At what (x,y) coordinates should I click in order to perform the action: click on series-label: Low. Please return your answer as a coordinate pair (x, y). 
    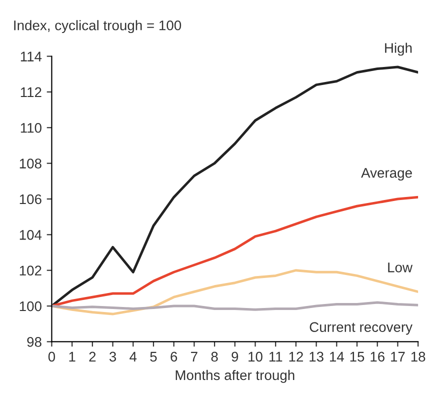
    Looking at the image, I should click on (400, 267).